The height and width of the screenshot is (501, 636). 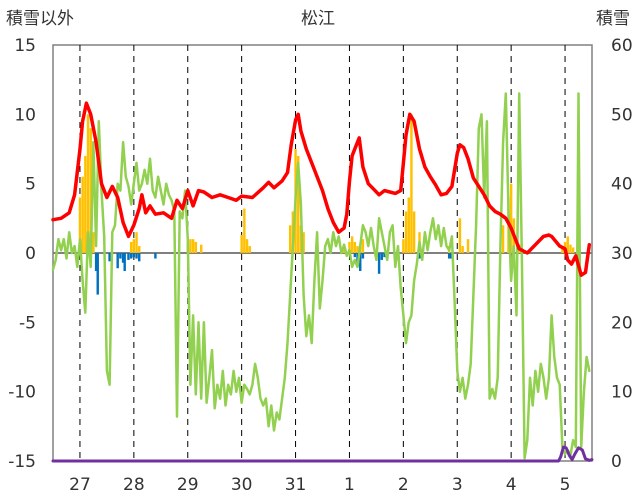 I want to click on chart-title: 松江, so click(x=318, y=19).